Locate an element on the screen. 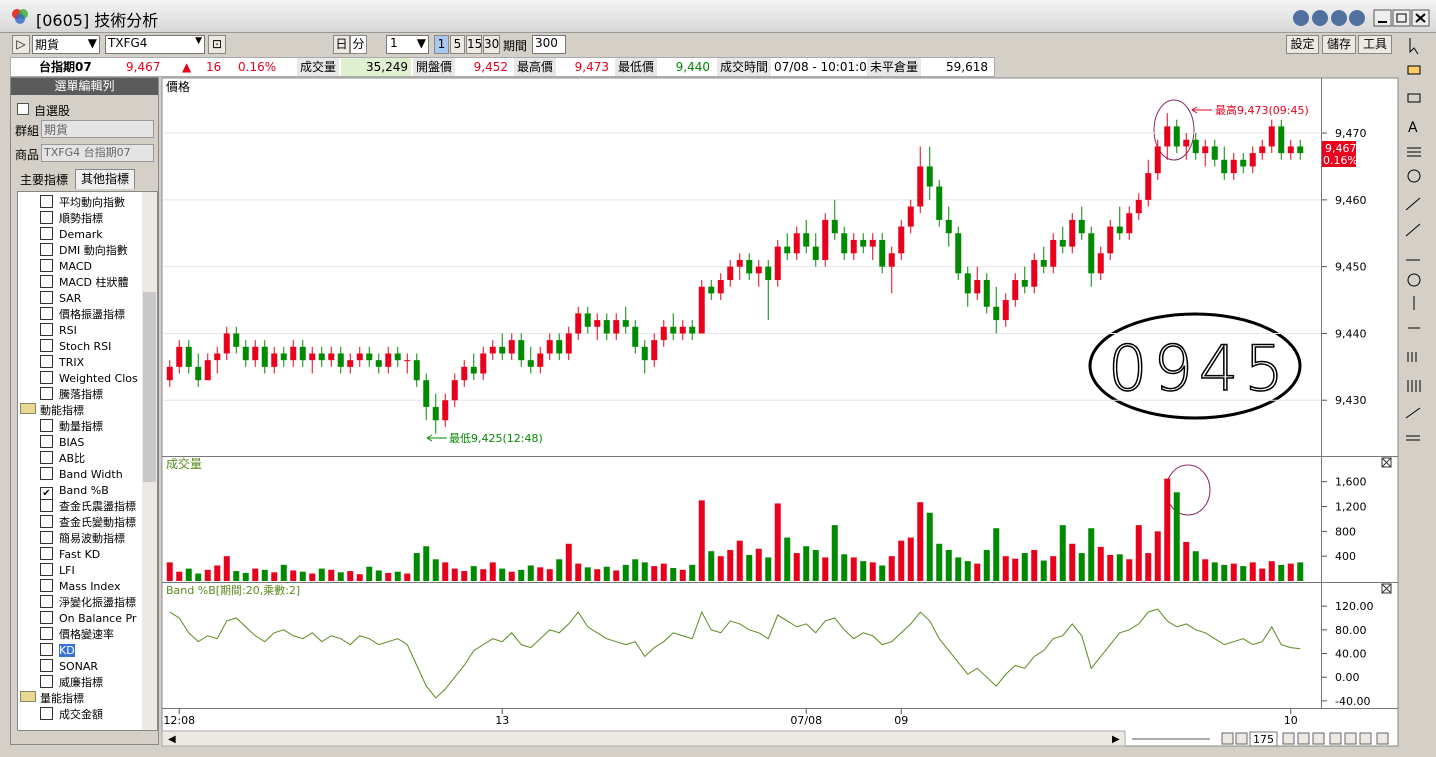 Image resolution: width=1436 pixels, height=757 pixels. list-item: MACD is located at coordinates (66, 267).